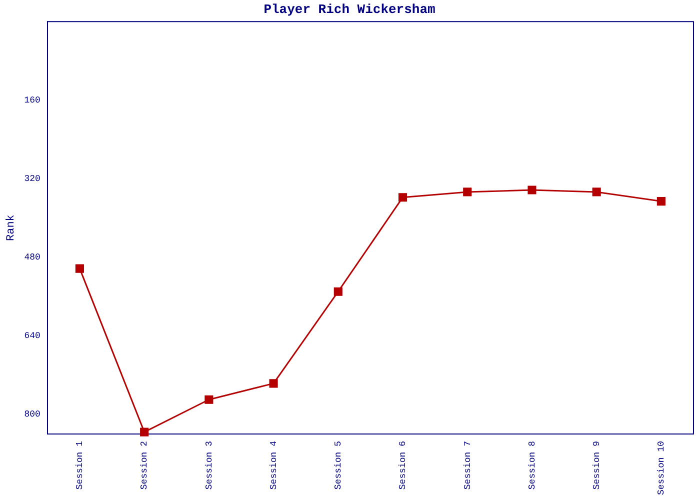 The height and width of the screenshot is (500, 700). Describe the element at coordinates (80, 465) in the screenshot. I see `x-tick-label: Session 1` at that location.